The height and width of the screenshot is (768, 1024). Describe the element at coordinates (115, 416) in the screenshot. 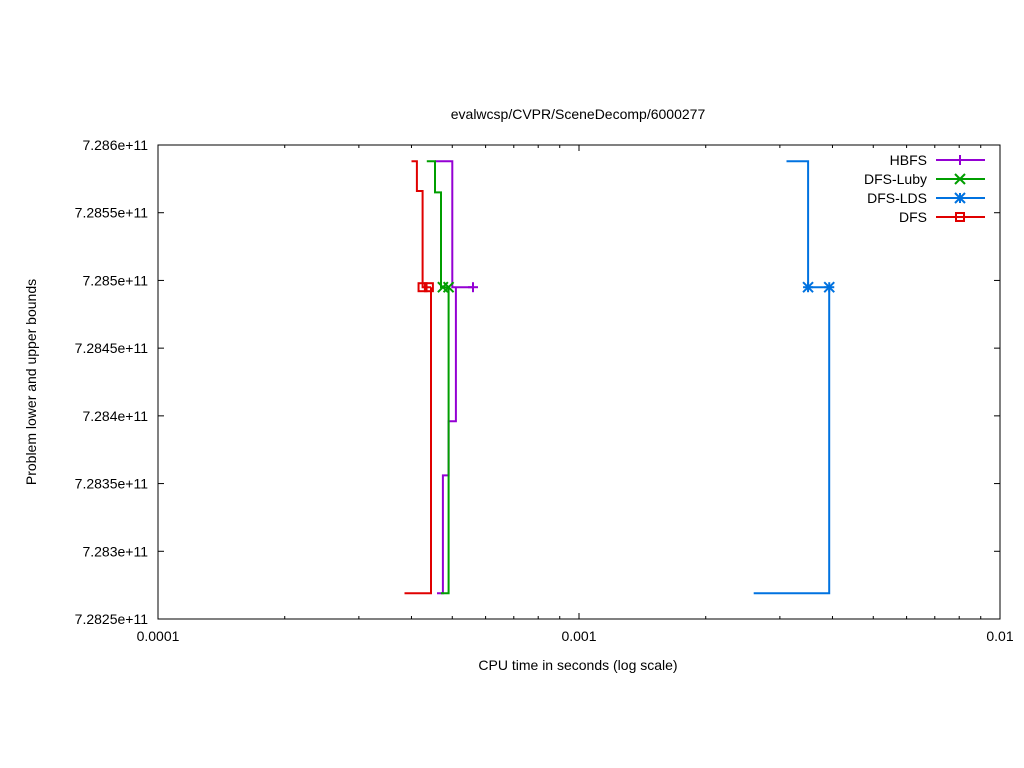

I see `y-tick-label: 7.284e+11` at that location.